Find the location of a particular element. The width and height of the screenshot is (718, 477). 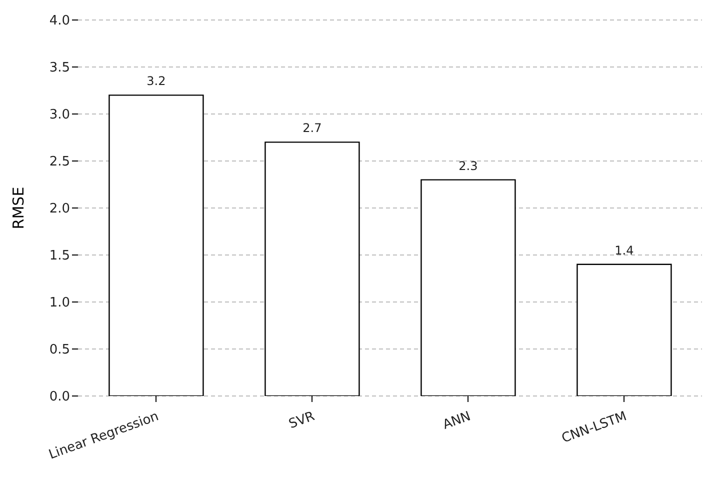

y-tick-label: 3.0 is located at coordinates (59, 115).